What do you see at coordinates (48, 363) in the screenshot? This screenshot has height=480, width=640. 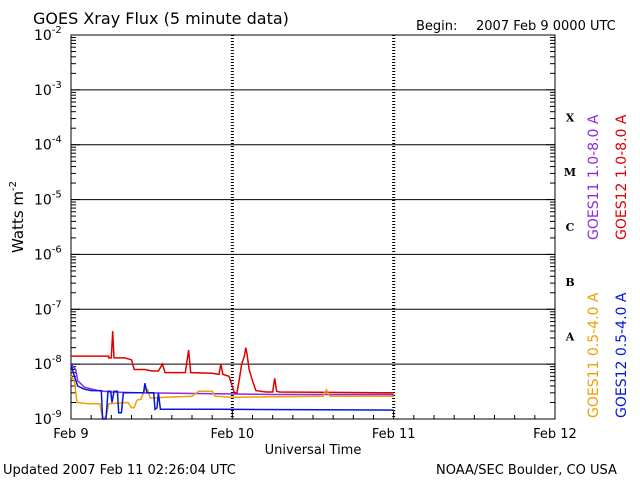 I see `y-tick-label: 10⁻⁸` at bounding box center [48, 363].